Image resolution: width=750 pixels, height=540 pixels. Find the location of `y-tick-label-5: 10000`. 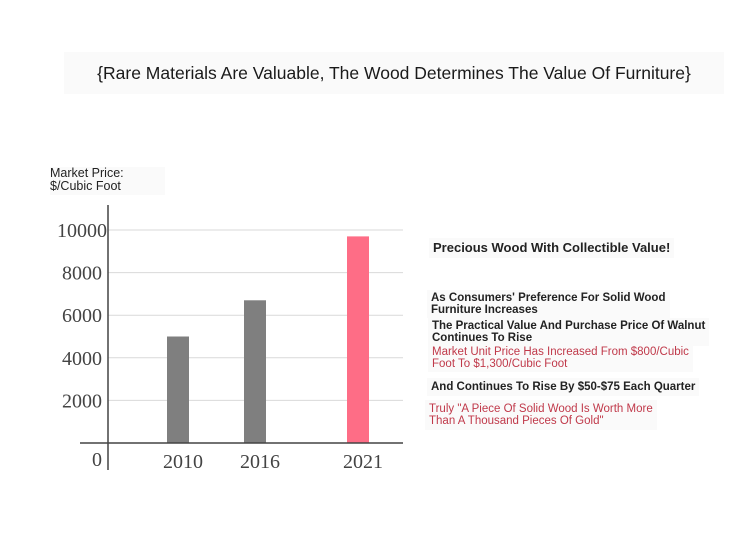

y-tick-label-5: 10000 is located at coordinates (82, 231).